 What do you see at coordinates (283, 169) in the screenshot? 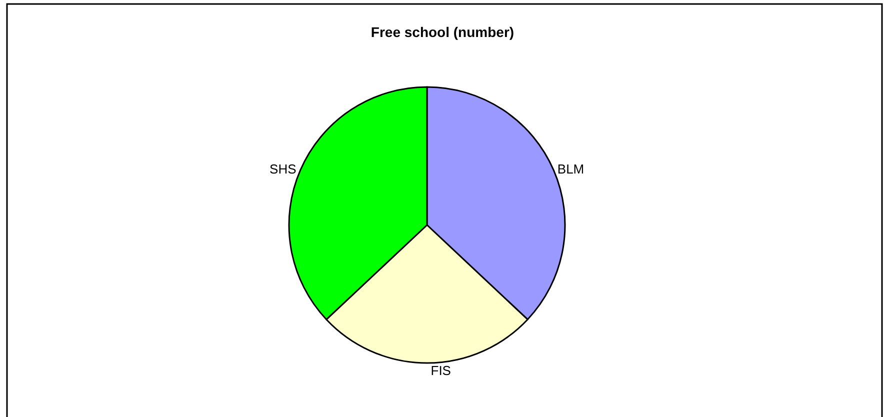
I see `slice-label: SHS` at bounding box center [283, 169].